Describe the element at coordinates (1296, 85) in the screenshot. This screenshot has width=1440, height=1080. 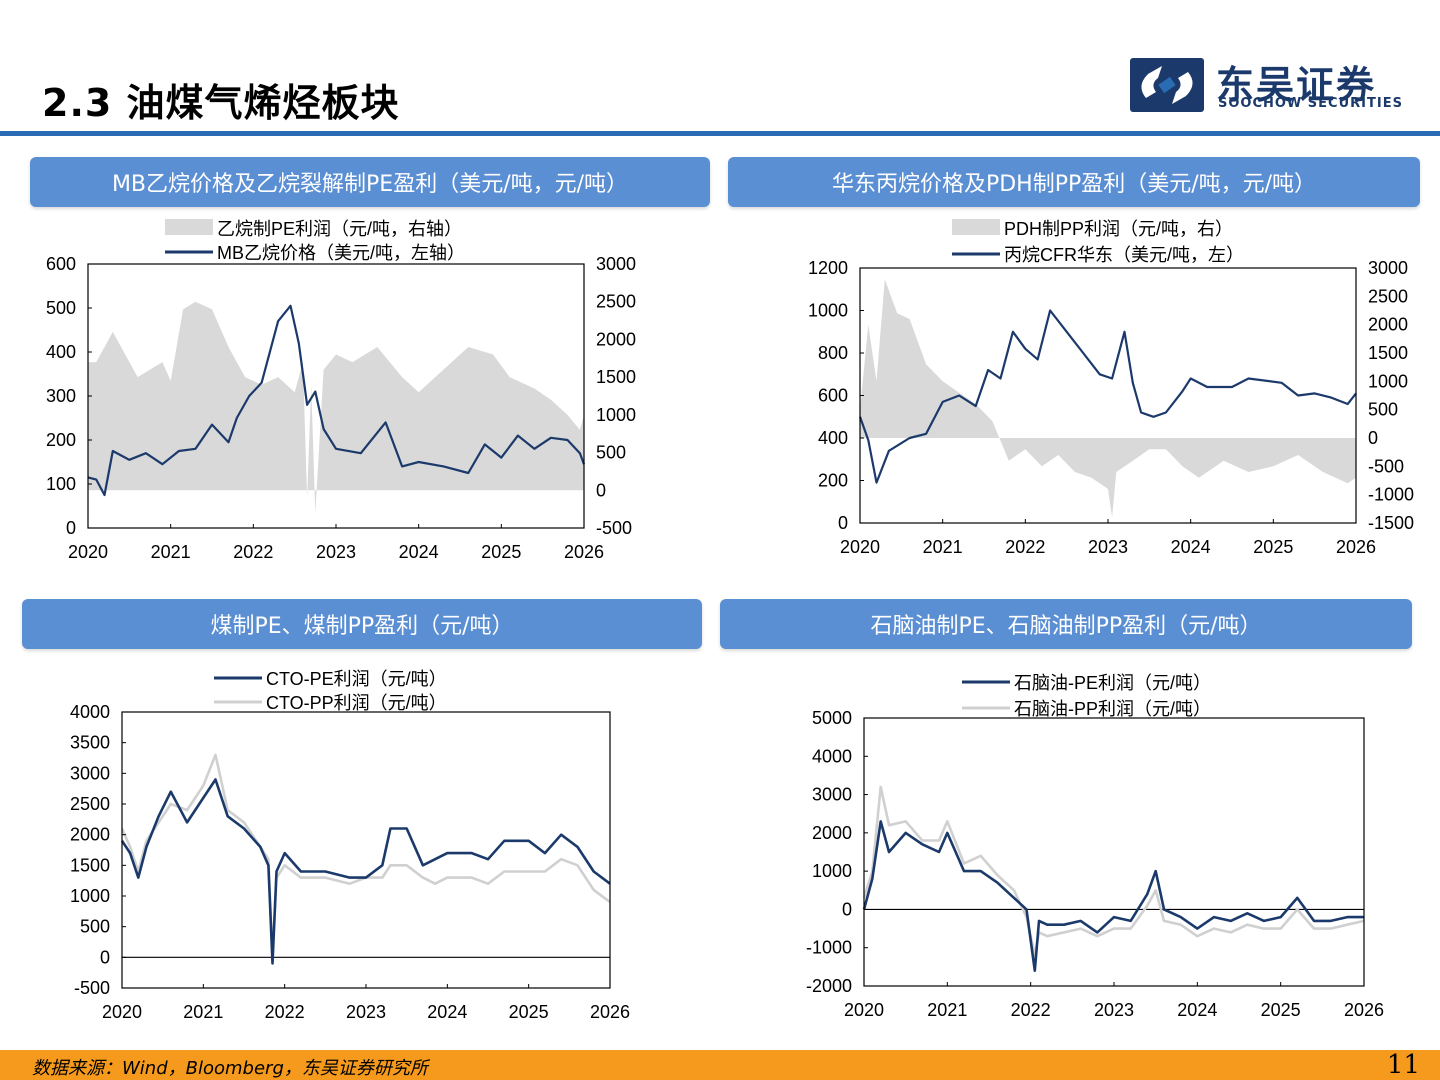
I see `logo-chinese-name: 东吴证券` at that location.